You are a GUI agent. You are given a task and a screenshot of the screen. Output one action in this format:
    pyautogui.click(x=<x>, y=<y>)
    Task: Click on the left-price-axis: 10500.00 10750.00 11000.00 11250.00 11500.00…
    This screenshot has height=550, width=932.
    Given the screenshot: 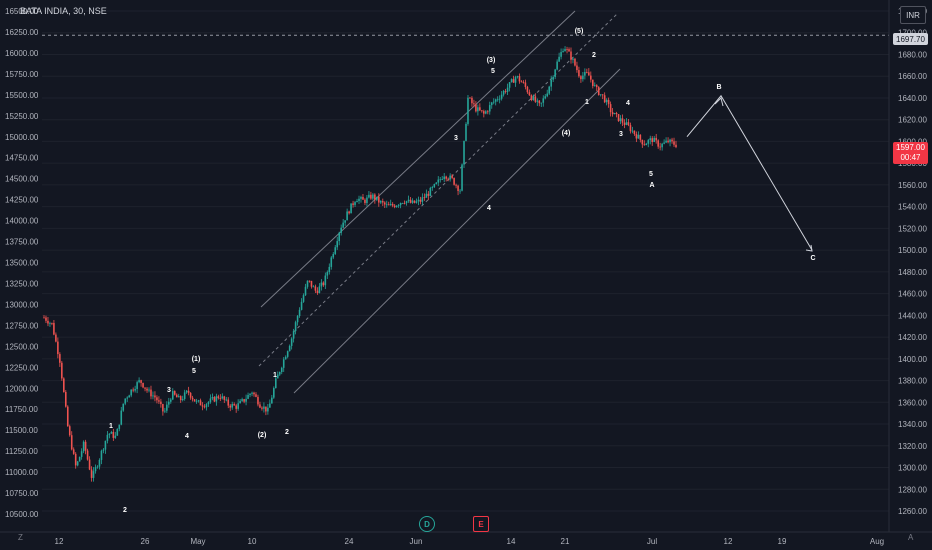 What is the action you would take?
    pyautogui.click(x=22, y=263)
    